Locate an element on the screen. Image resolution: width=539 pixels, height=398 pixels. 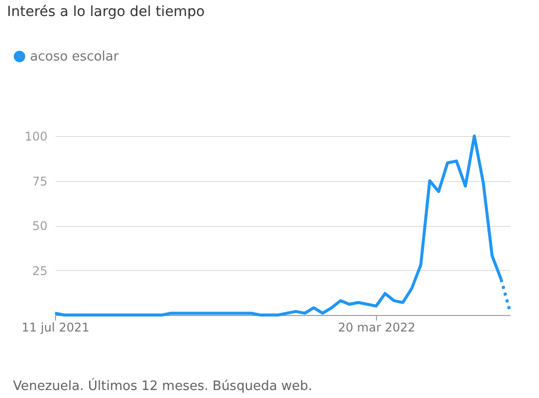
y-tick-label: 25 is located at coordinates (40, 271).